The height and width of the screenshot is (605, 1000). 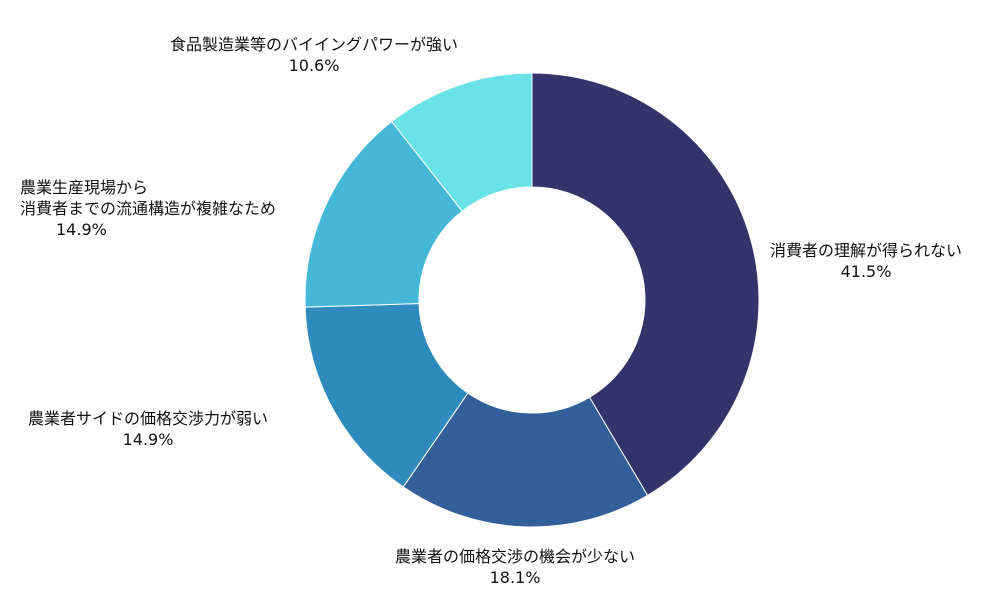 What do you see at coordinates (866, 271) in the screenshot?
I see `slice-value-label: 41.5%` at bounding box center [866, 271].